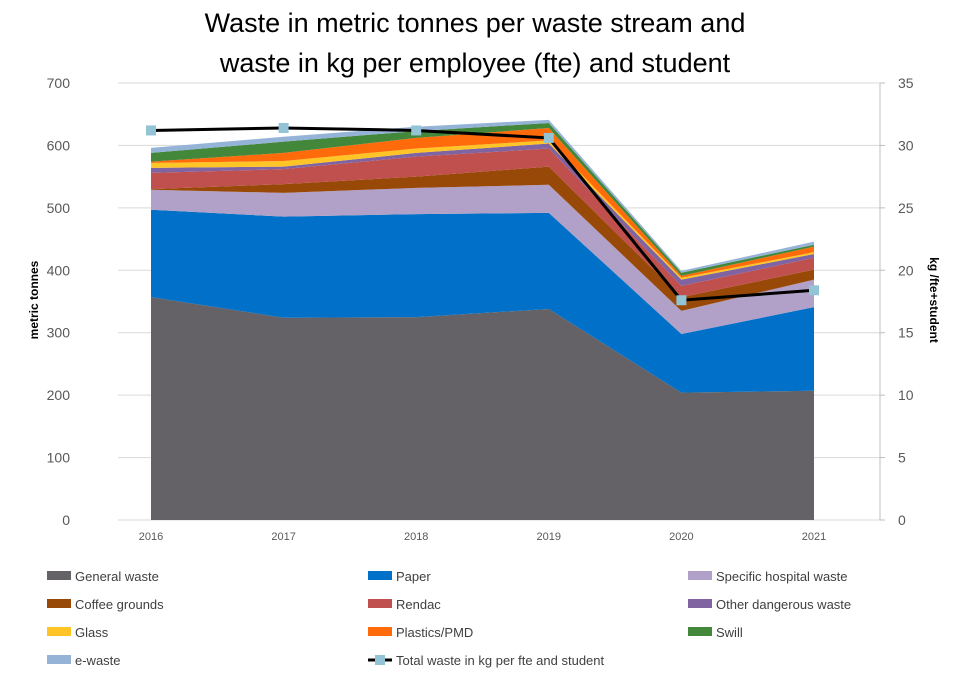 The height and width of the screenshot is (692, 979). Describe the element at coordinates (906, 208) in the screenshot. I see `y2-tick-label: 25` at that location.